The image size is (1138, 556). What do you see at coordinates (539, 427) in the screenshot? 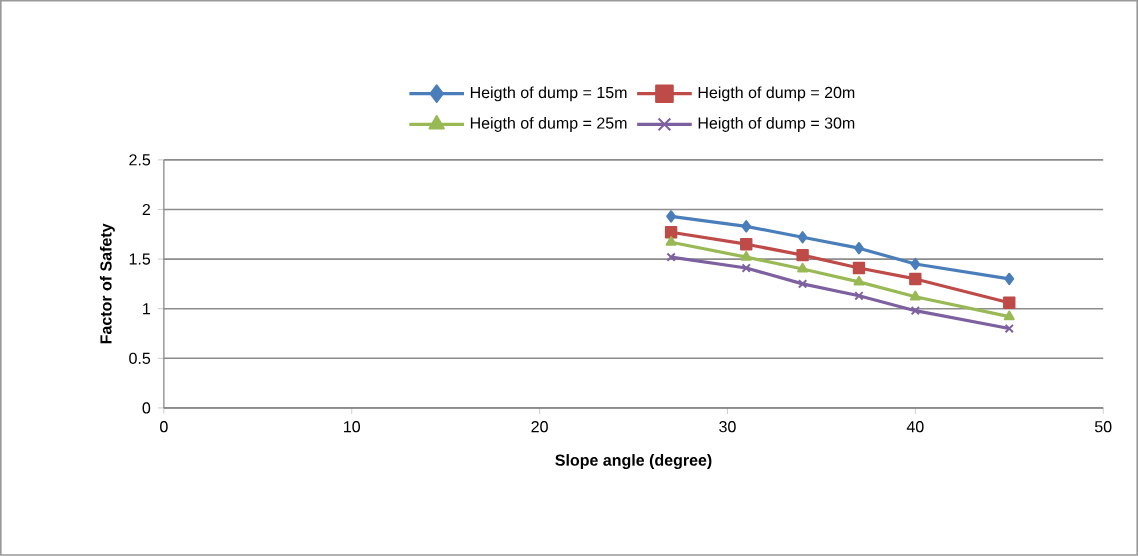
I see `x-tick-label: 20` at bounding box center [539, 427].